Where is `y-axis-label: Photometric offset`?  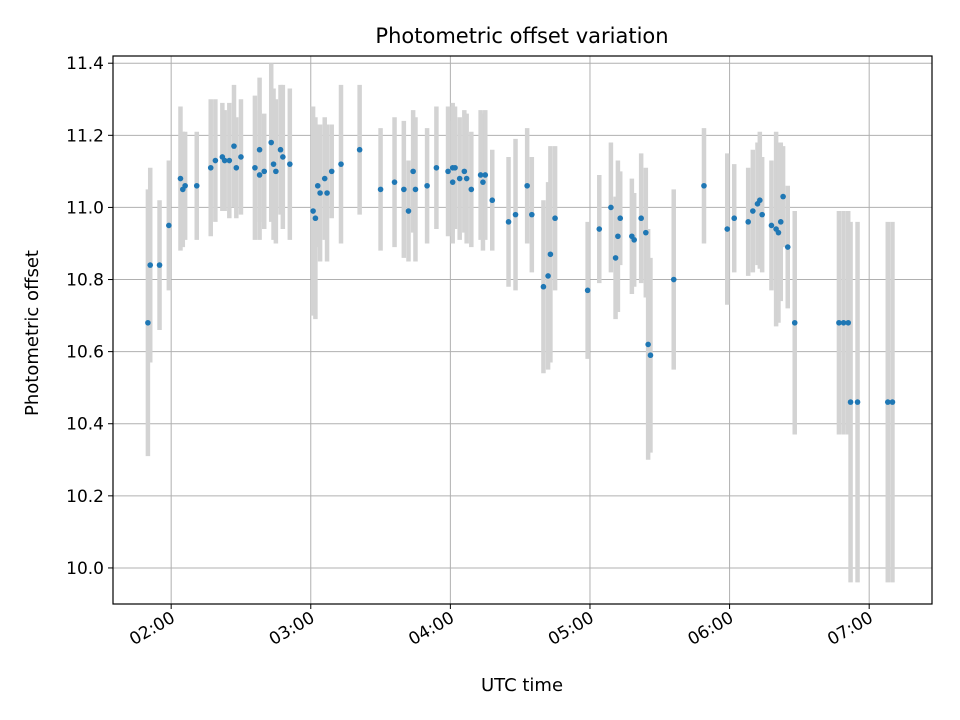
y-axis-label: Photometric offset is located at coordinates (32, 333).